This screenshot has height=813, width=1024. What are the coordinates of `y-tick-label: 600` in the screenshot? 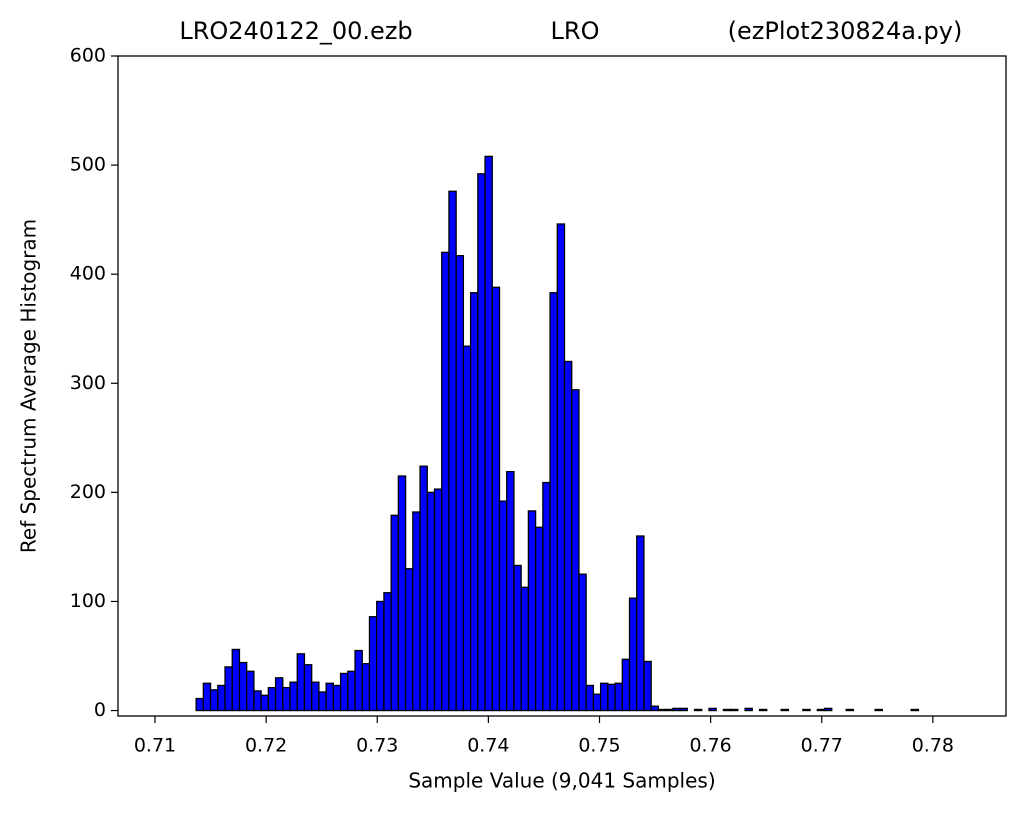 It's located at (88, 56).